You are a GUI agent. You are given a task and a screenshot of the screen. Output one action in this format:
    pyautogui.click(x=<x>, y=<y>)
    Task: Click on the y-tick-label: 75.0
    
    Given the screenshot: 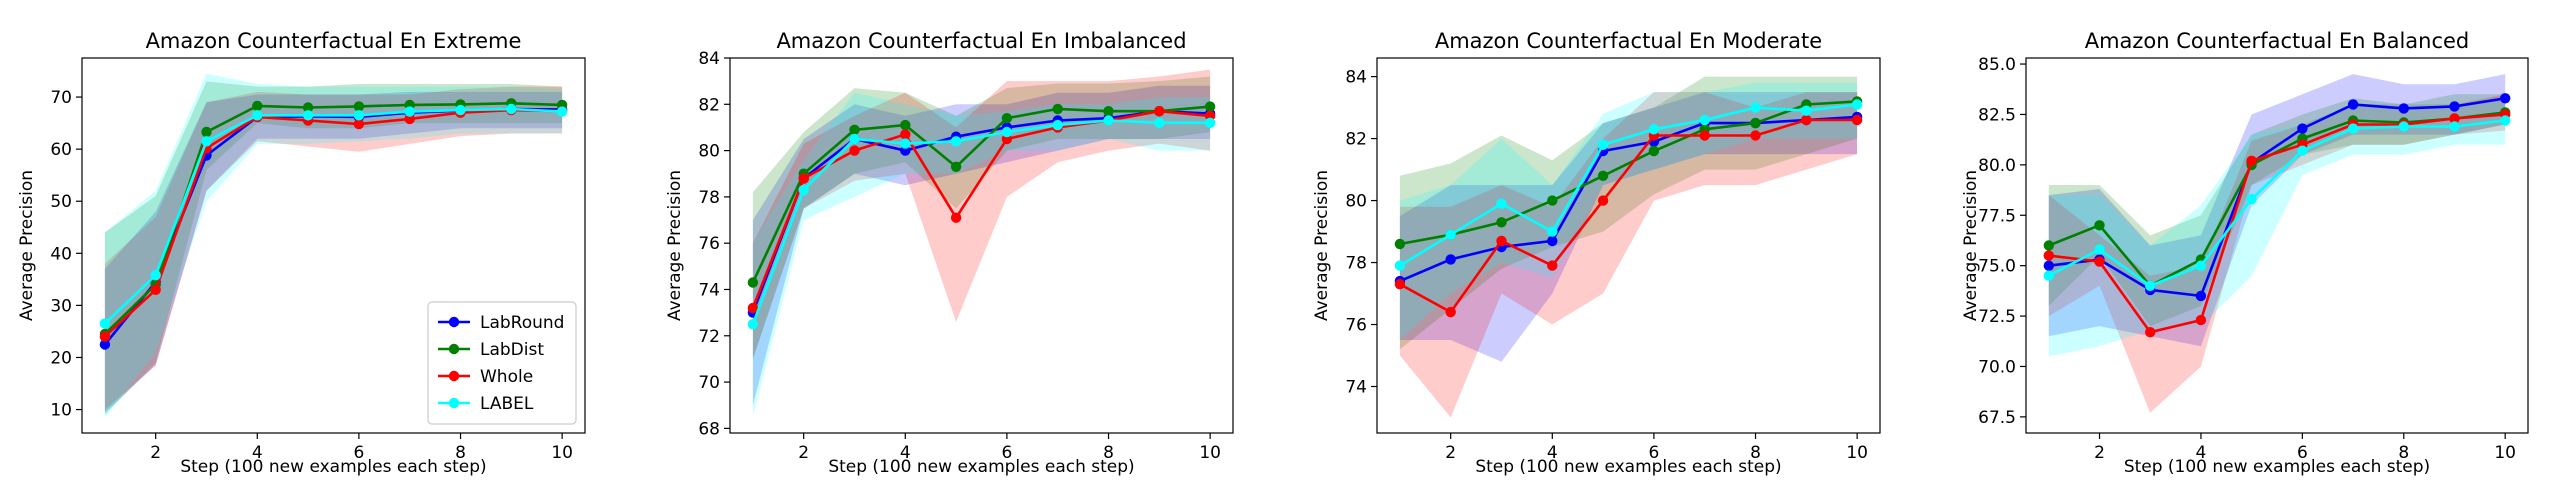 What is the action you would take?
    pyautogui.click(x=1997, y=267)
    